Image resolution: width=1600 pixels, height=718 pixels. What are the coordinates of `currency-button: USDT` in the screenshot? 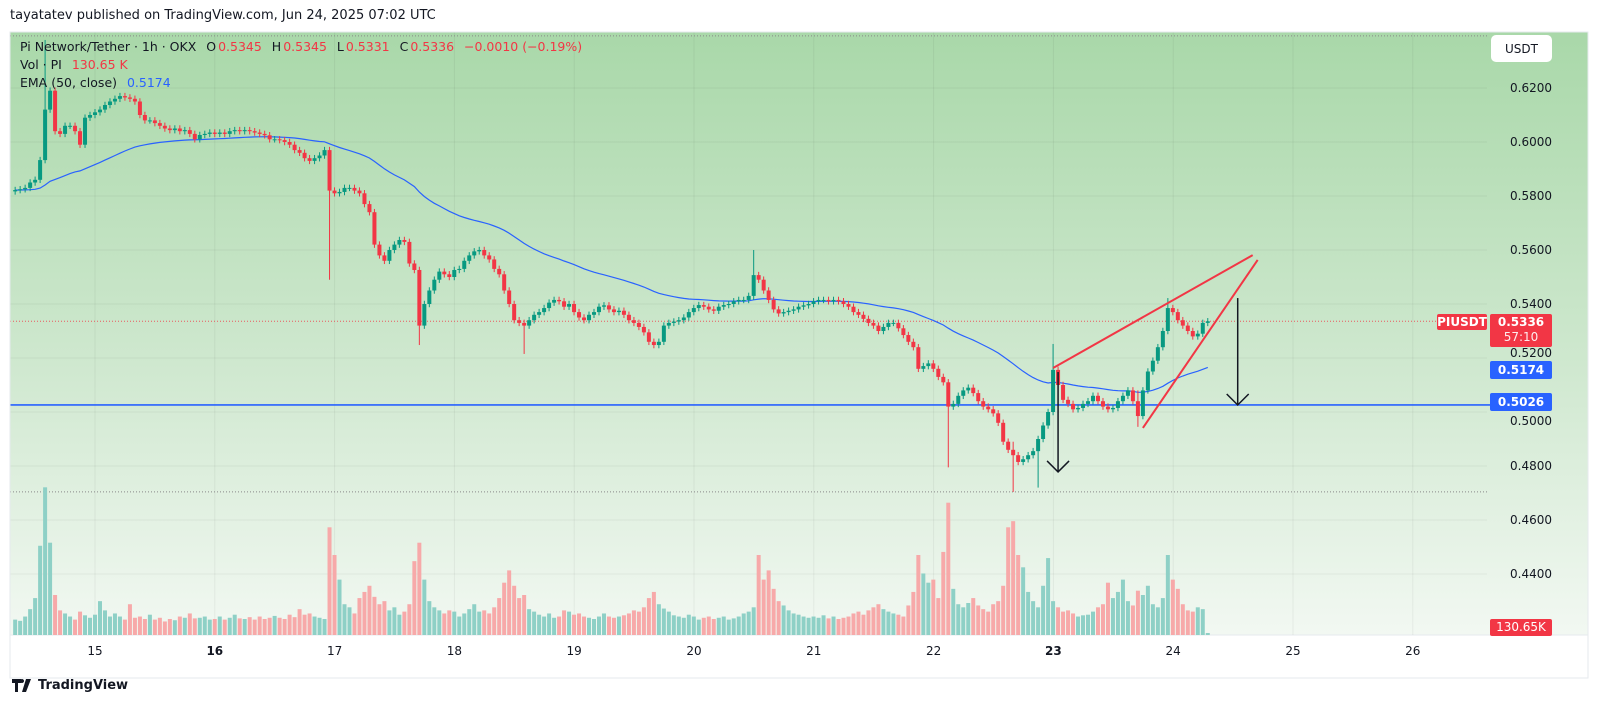 It's located at (1521, 48).